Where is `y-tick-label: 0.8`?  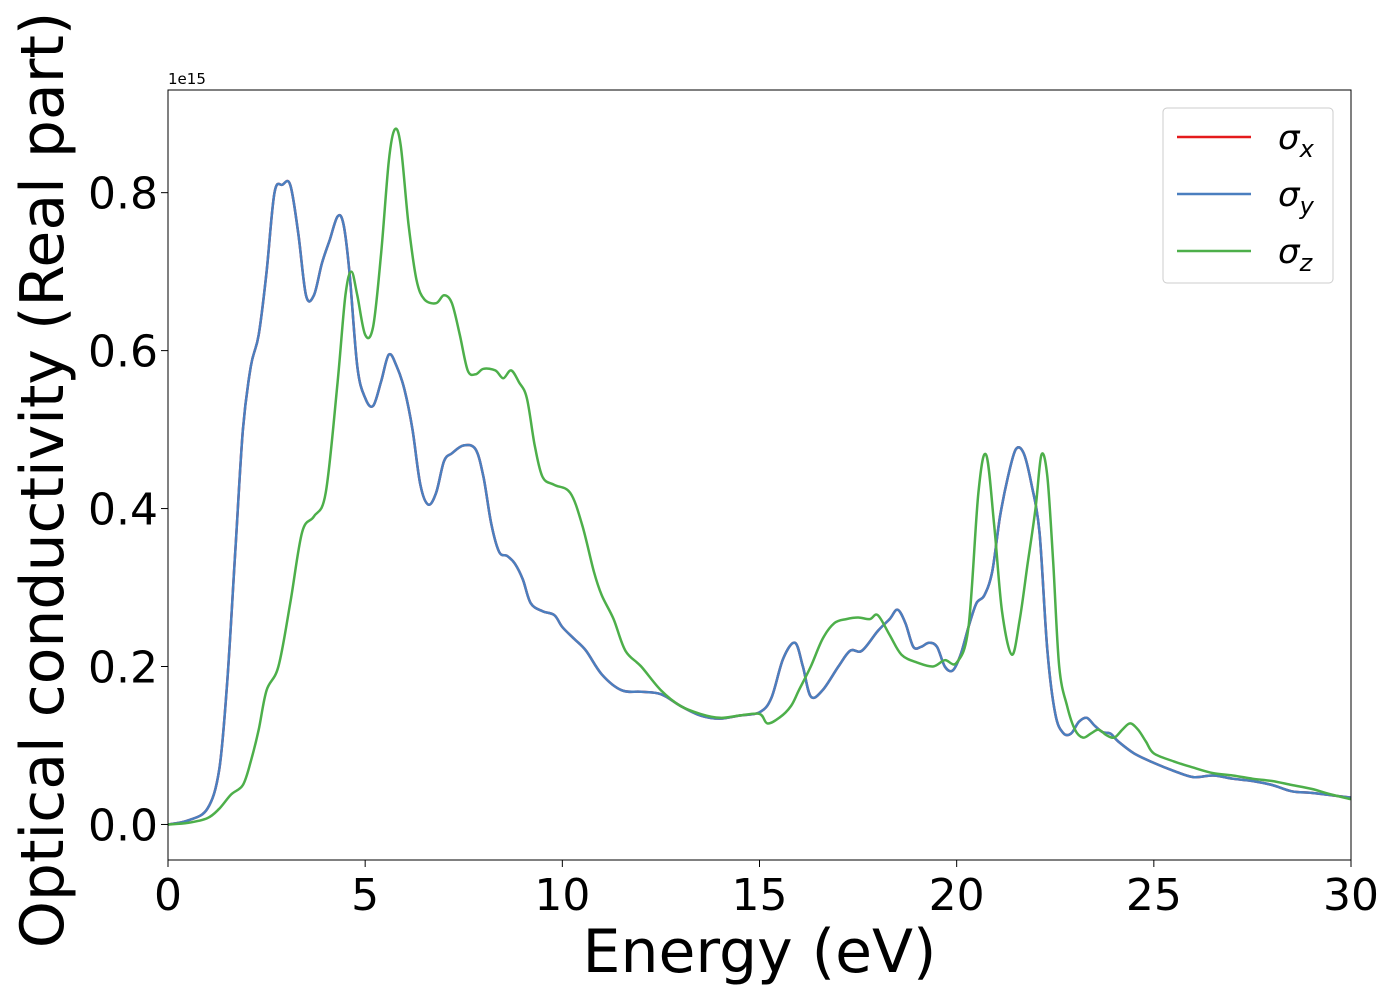
y-tick-label: 0.8 is located at coordinates (123, 194).